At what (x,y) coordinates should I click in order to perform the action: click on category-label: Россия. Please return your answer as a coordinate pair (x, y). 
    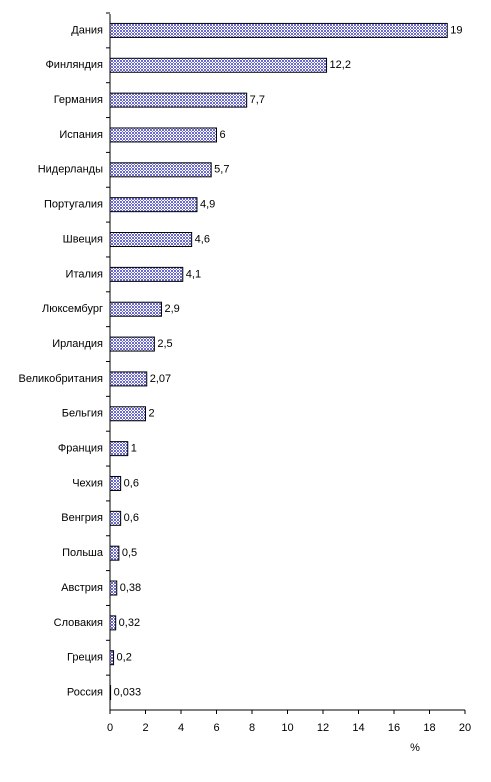
    Looking at the image, I should click on (85, 692).